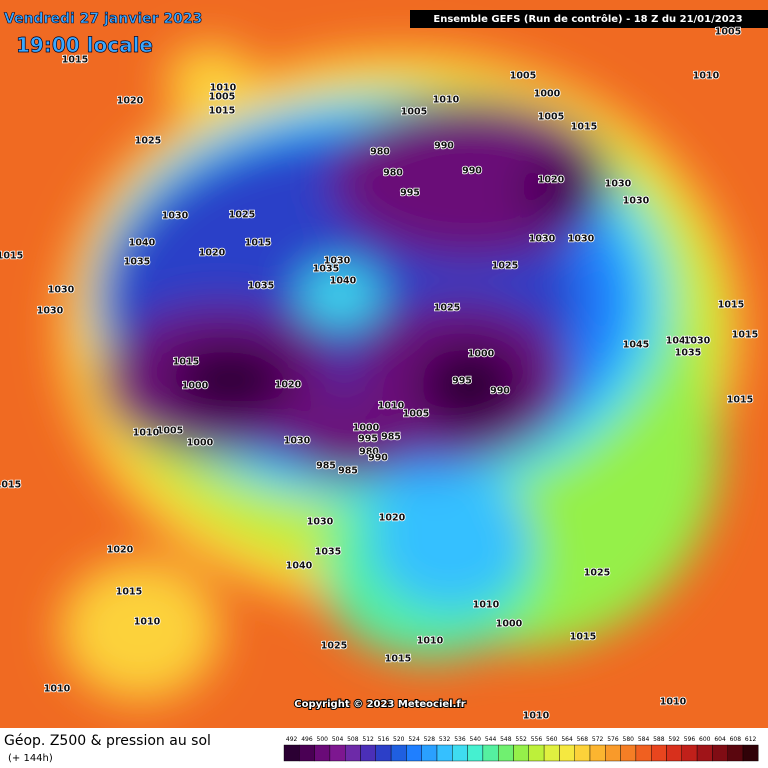 The width and height of the screenshot is (768, 768). I want to click on scale-label: 600, so click(705, 739).